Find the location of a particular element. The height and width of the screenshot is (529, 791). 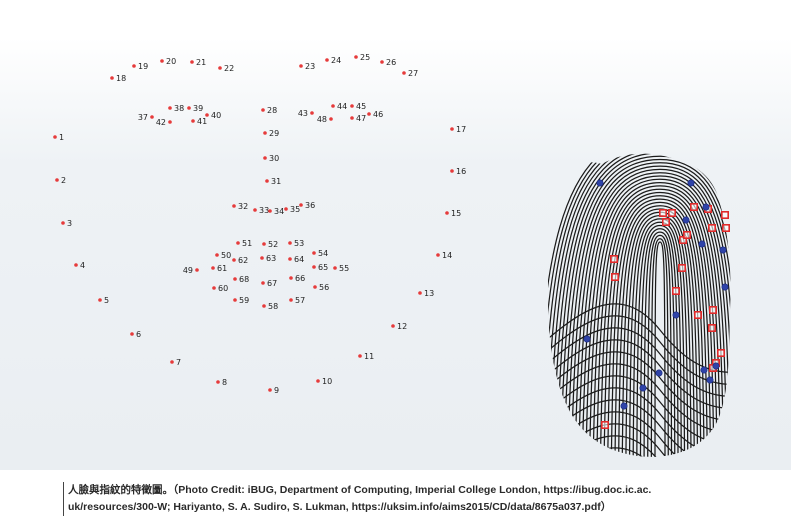

face-landmark: 36 is located at coordinates (307, 205).